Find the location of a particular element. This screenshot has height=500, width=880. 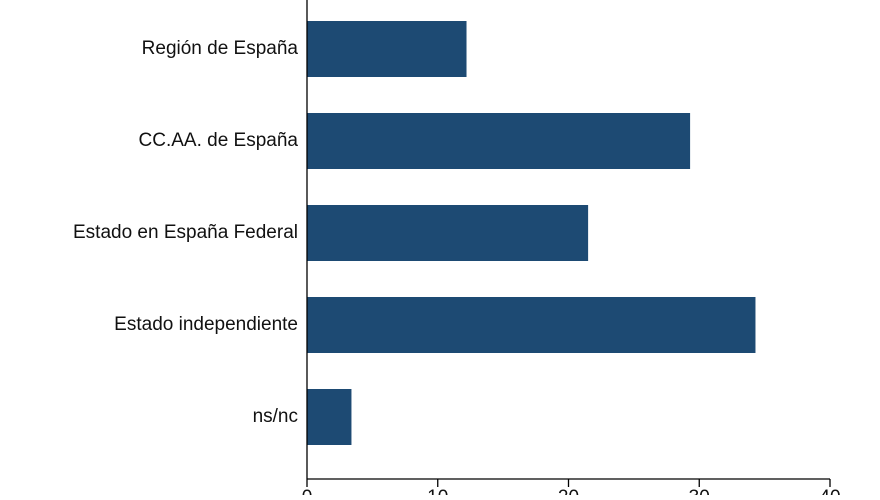

x-tick-label-3: 30 is located at coordinates (699, 491).